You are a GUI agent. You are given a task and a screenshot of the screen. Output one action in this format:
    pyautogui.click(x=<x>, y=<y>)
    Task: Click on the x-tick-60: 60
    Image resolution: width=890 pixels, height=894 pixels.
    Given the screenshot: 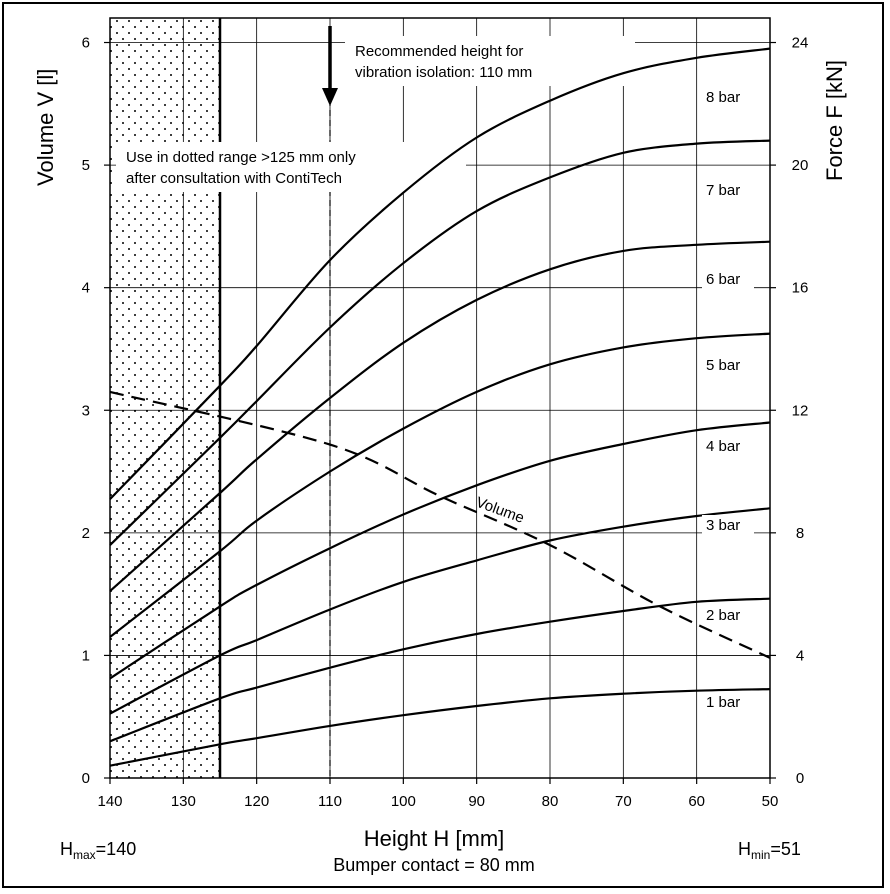 What is the action you would take?
    pyautogui.click(x=696, y=801)
    